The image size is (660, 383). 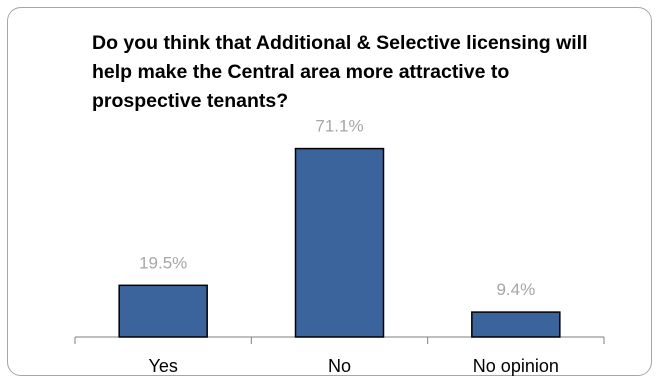 What do you see at coordinates (339, 366) in the screenshot?
I see `x-tick-label: No` at bounding box center [339, 366].